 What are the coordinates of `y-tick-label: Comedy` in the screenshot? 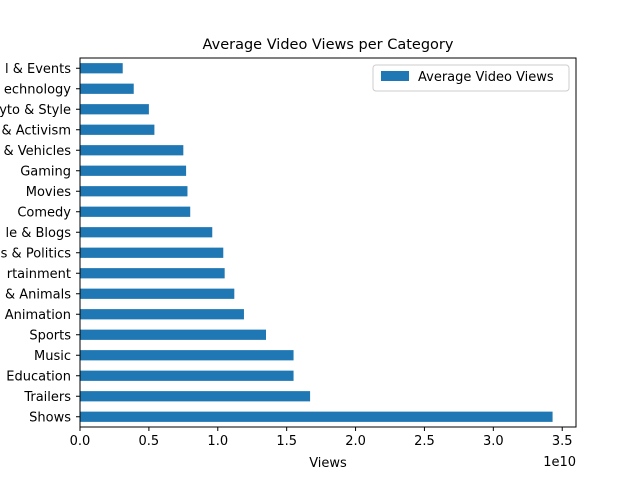 It's located at (44, 212).